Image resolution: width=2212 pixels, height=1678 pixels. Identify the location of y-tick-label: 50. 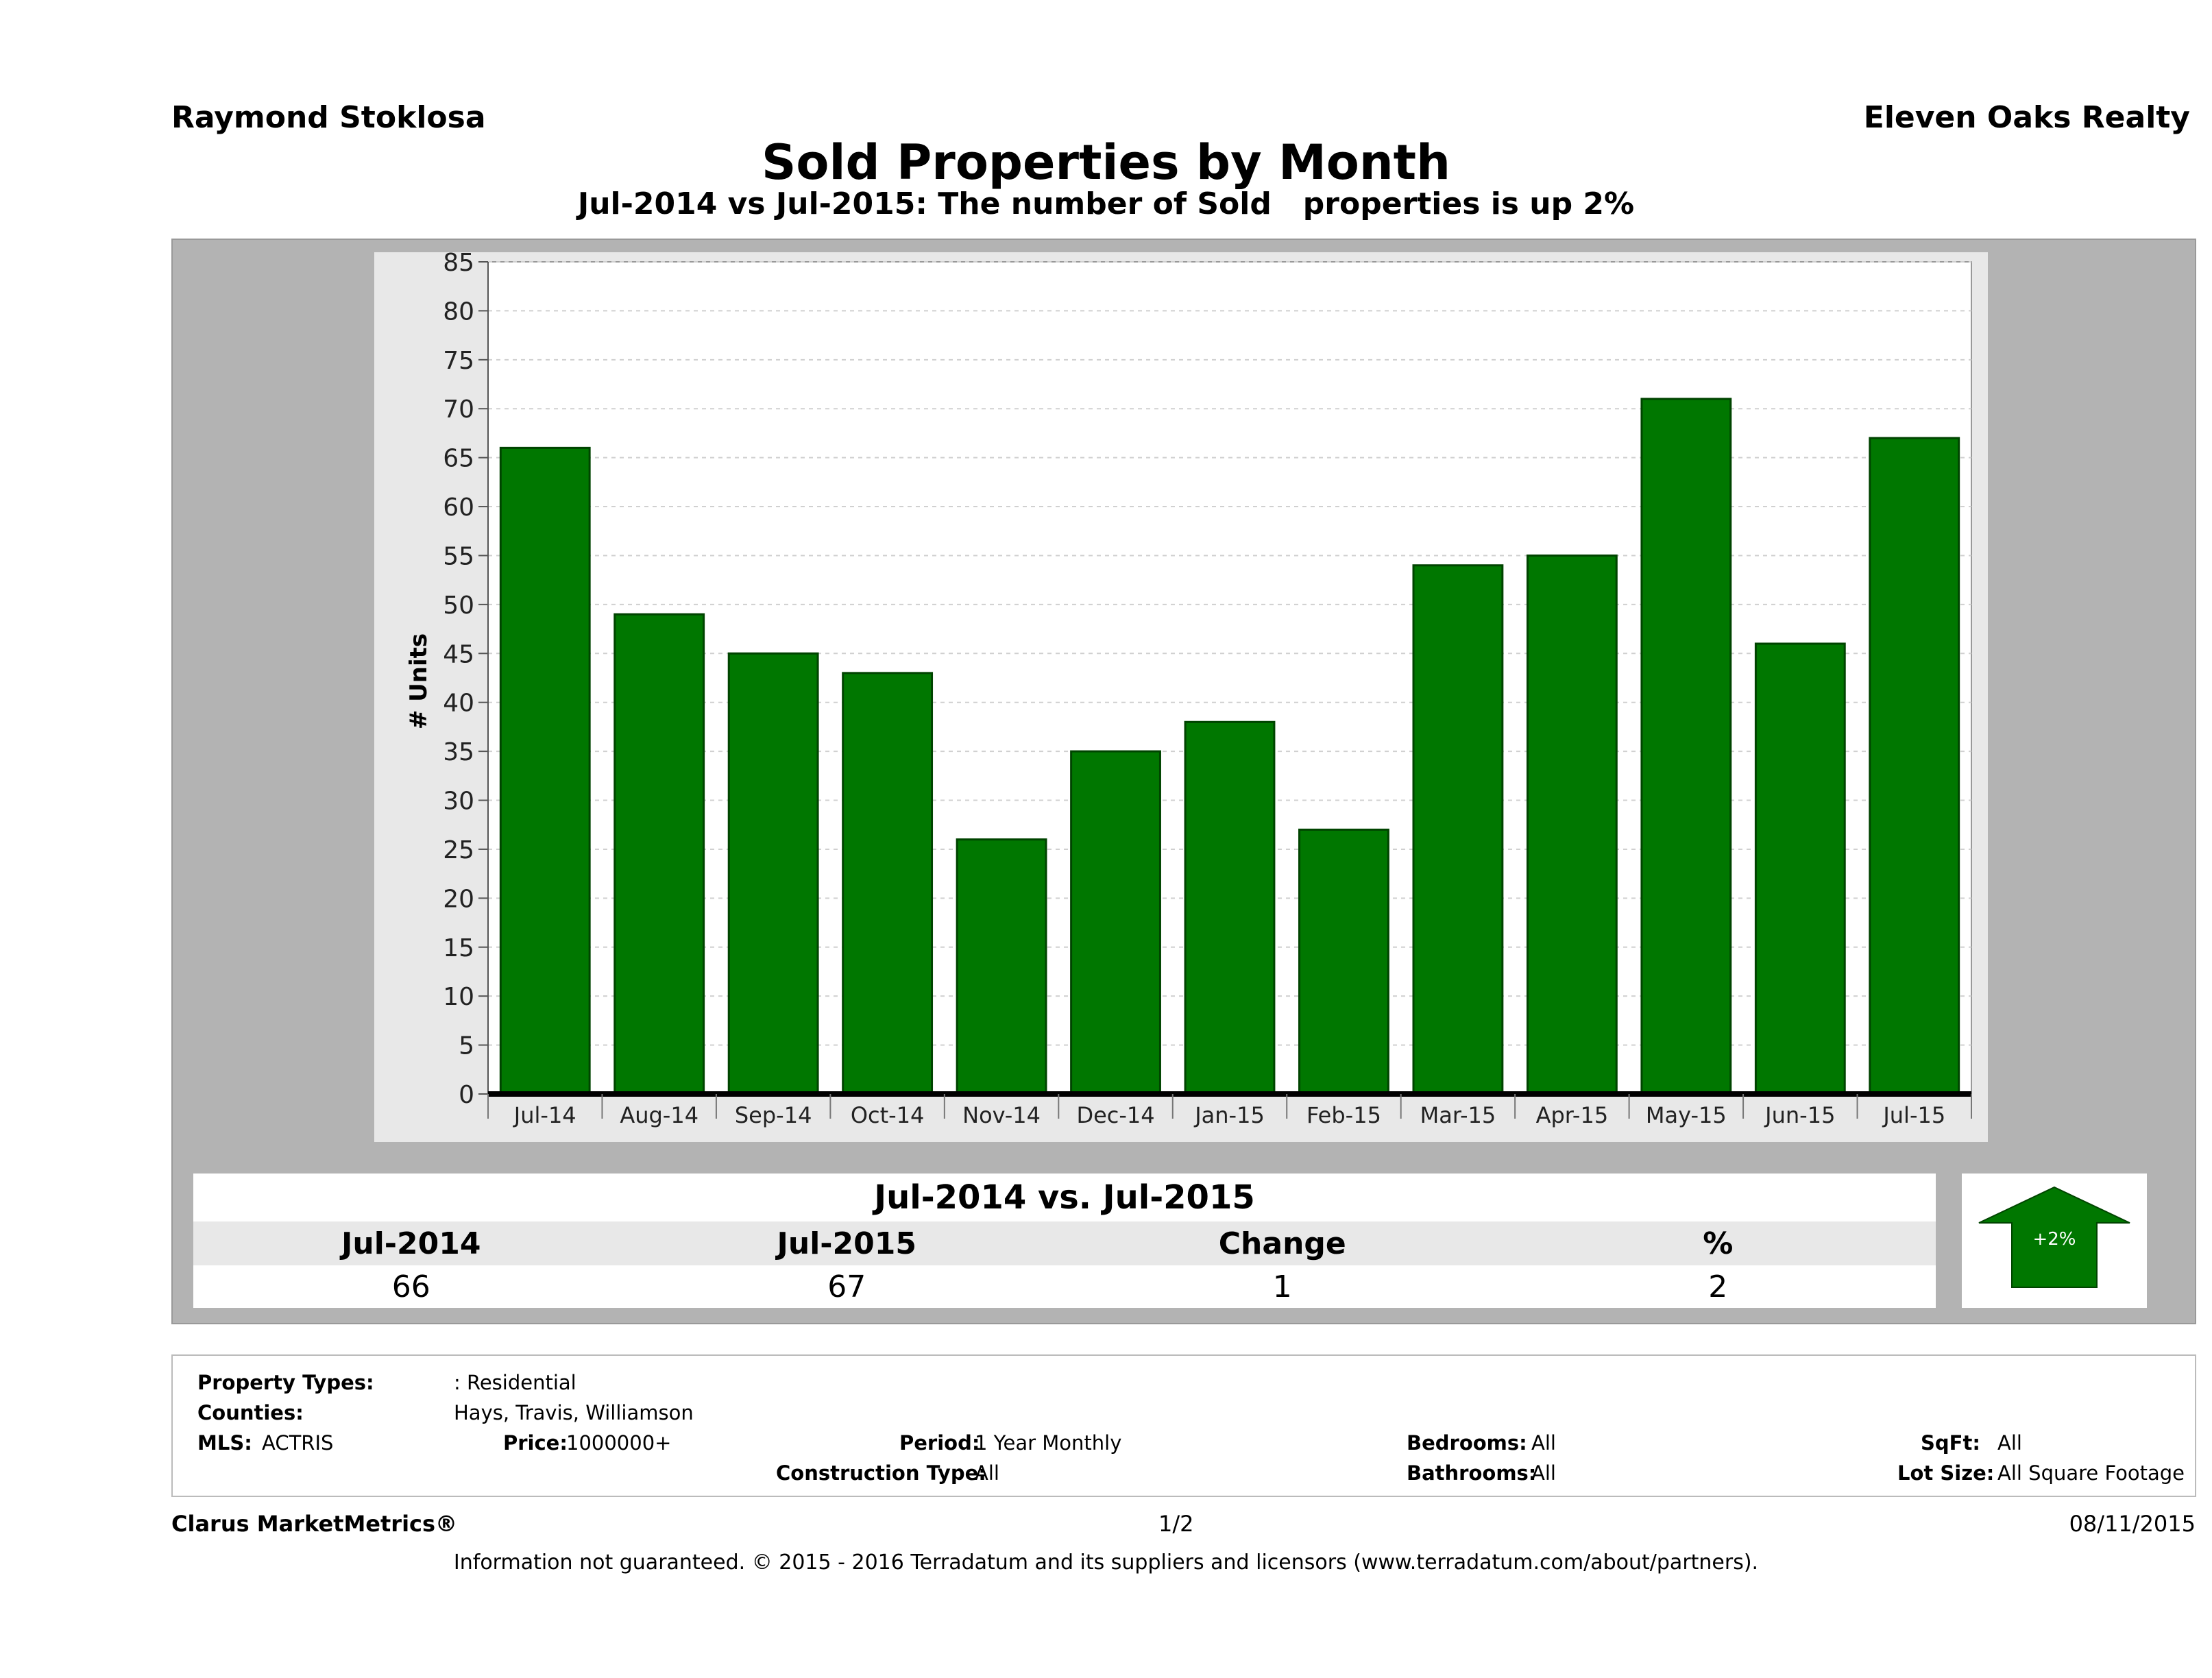
(458, 606).